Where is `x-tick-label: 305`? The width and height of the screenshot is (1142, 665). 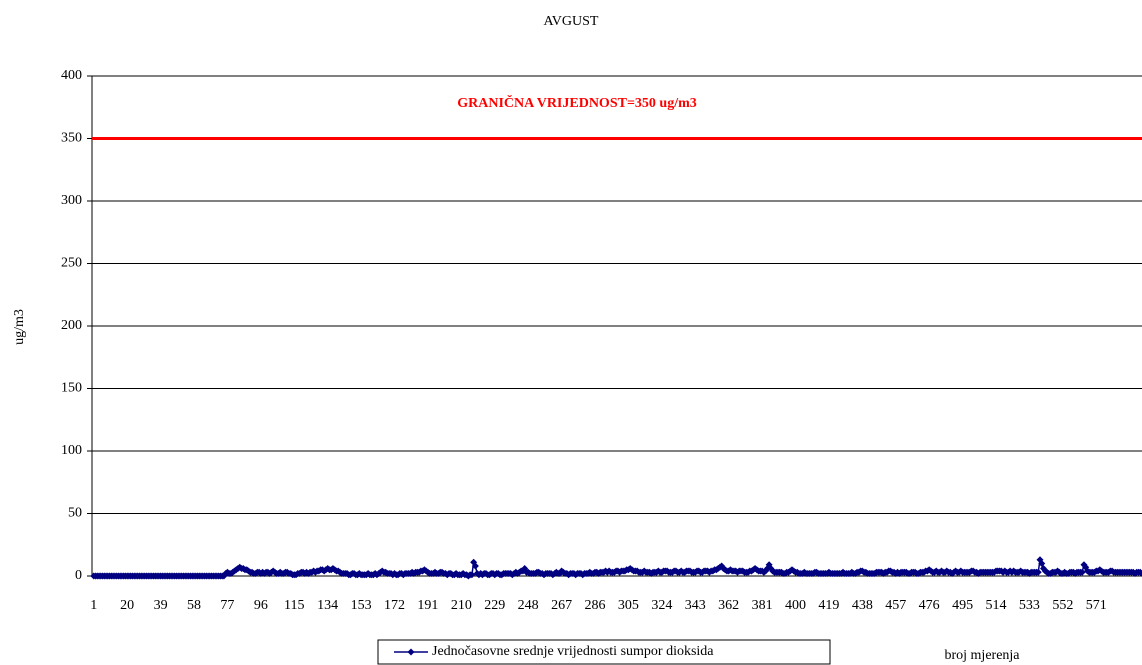
x-tick-label: 305 is located at coordinates (628, 605).